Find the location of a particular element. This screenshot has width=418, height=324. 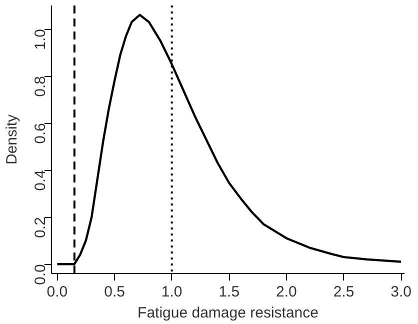

y-tick-label: 0.4 is located at coordinates (40, 180).